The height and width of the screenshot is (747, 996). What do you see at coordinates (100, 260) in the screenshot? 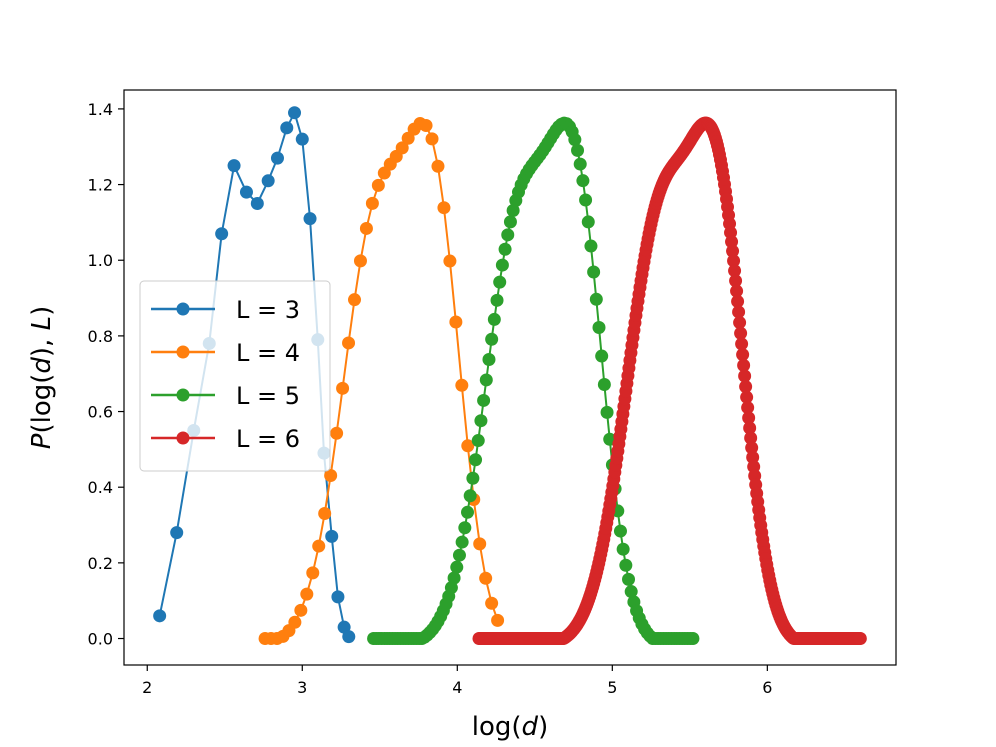
I see `y-tick-label: 1.0` at bounding box center [100, 260].